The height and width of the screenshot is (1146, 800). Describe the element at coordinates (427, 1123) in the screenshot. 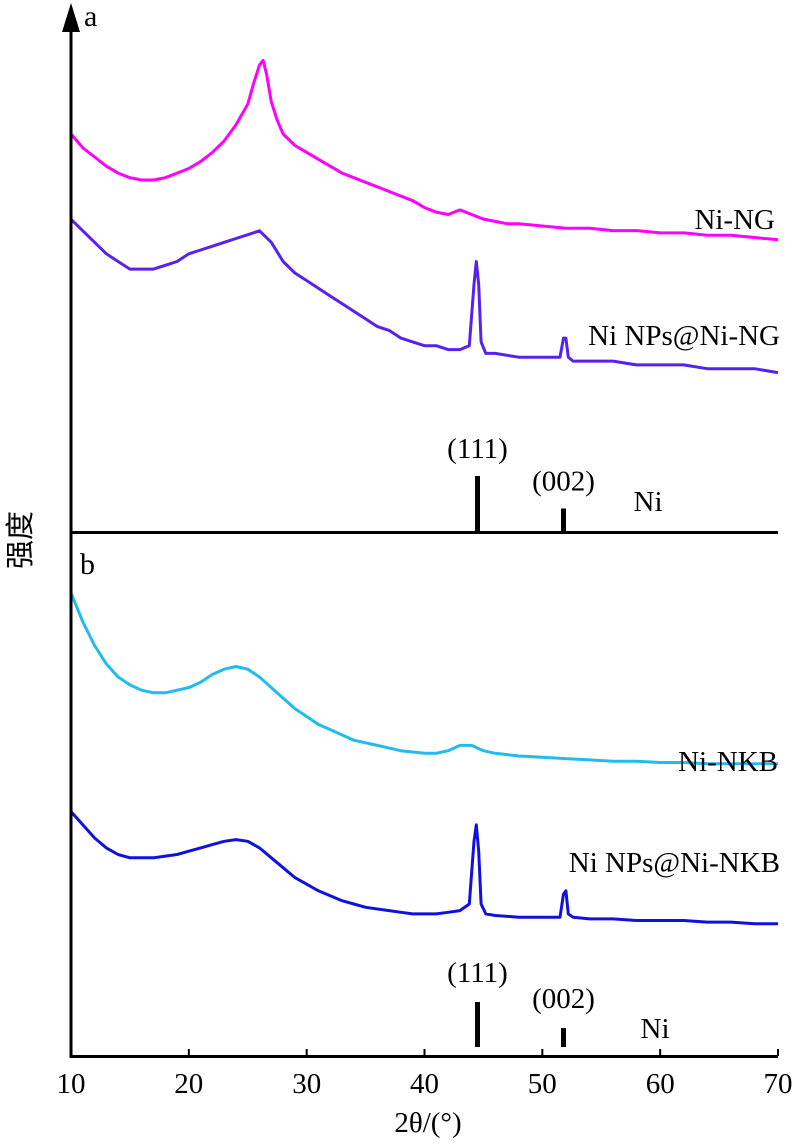

I see `x-axis-label: 2θ/(°)` at that location.